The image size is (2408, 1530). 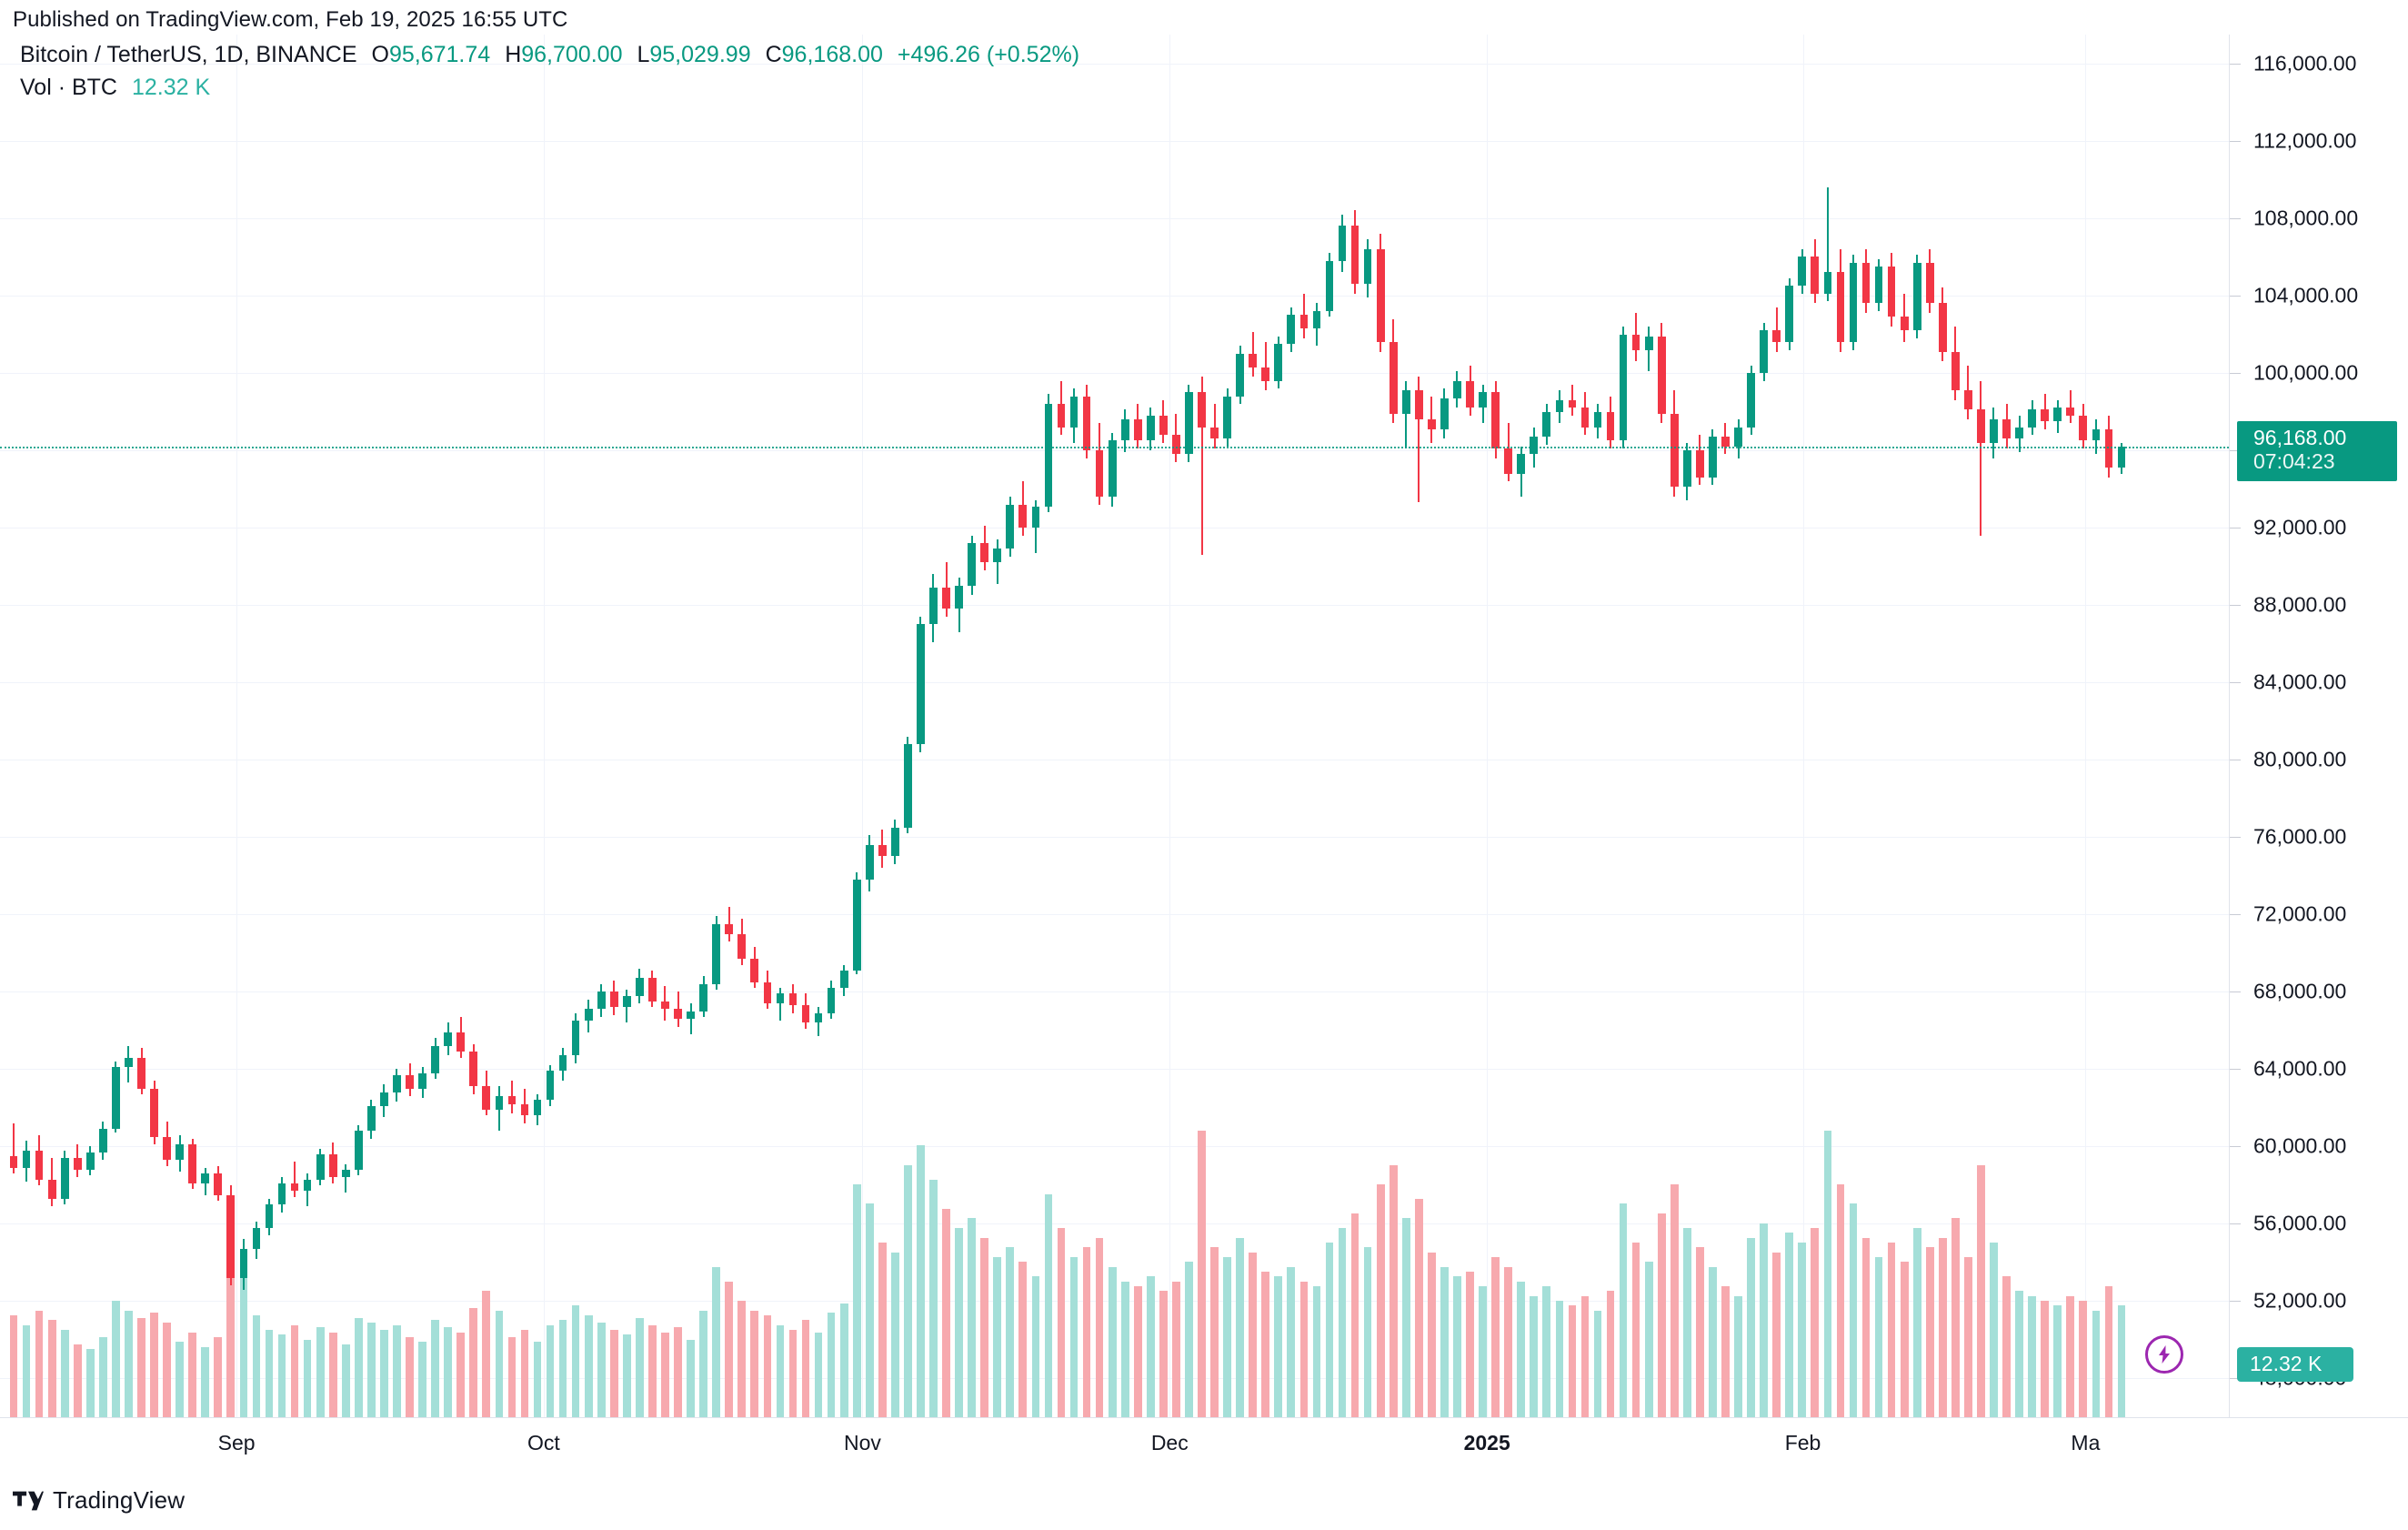 What do you see at coordinates (2300, 438) in the screenshot?
I see `current-price-value: 96,168.00` at bounding box center [2300, 438].